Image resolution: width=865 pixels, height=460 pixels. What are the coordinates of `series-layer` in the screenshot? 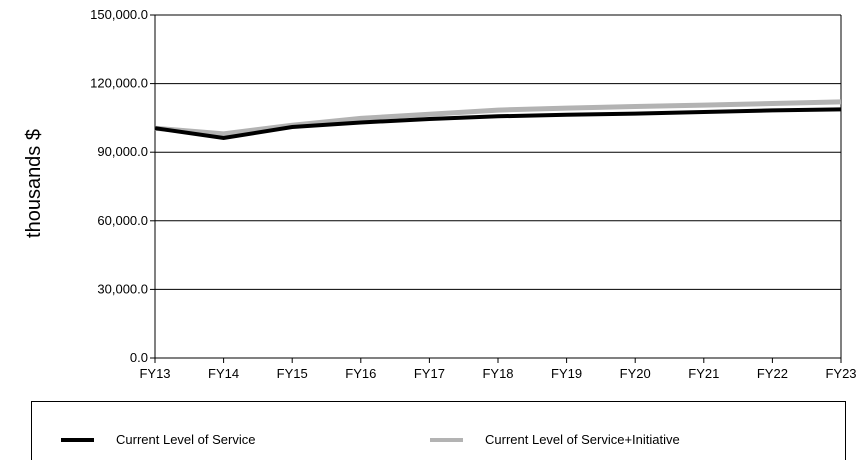 It's located at (498, 120).